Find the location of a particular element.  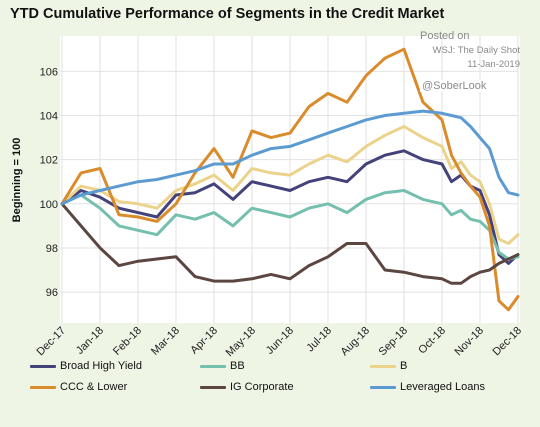

x-tick-label: Sep-18 is located at coordinates (394, 342).